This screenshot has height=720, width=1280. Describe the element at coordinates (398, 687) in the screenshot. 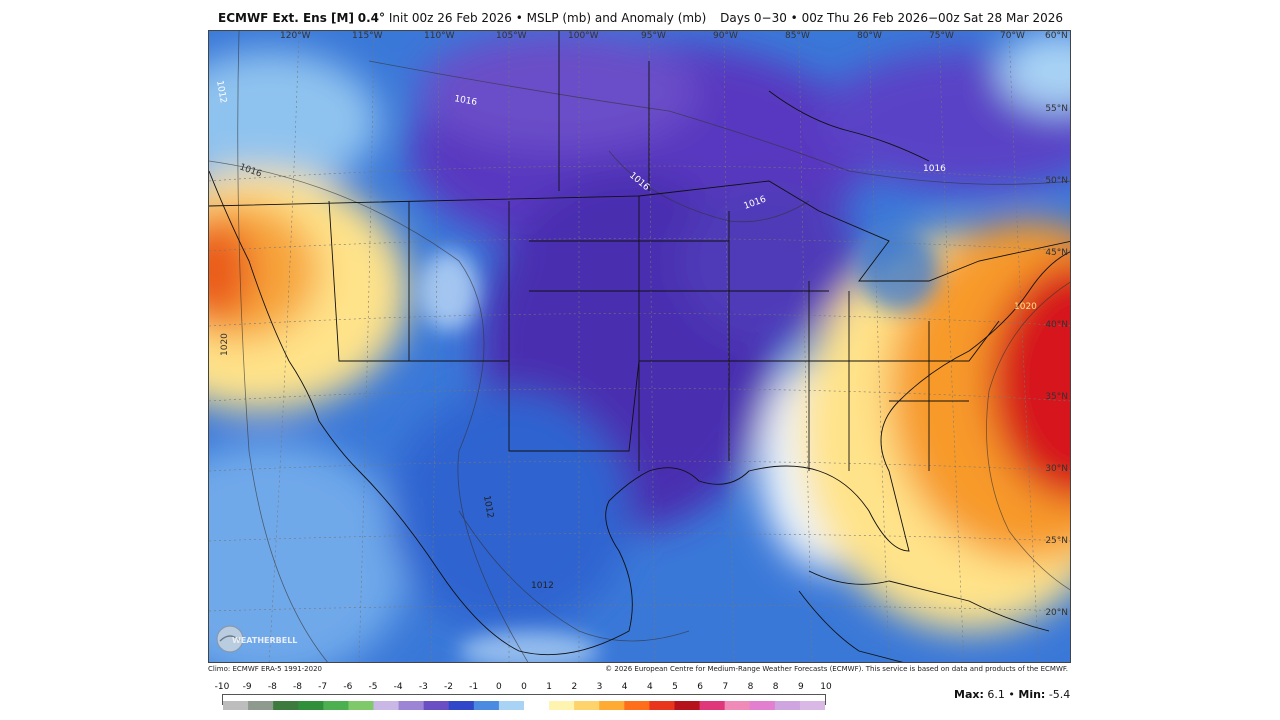

I see `colorbar-tick: -4` at that location.